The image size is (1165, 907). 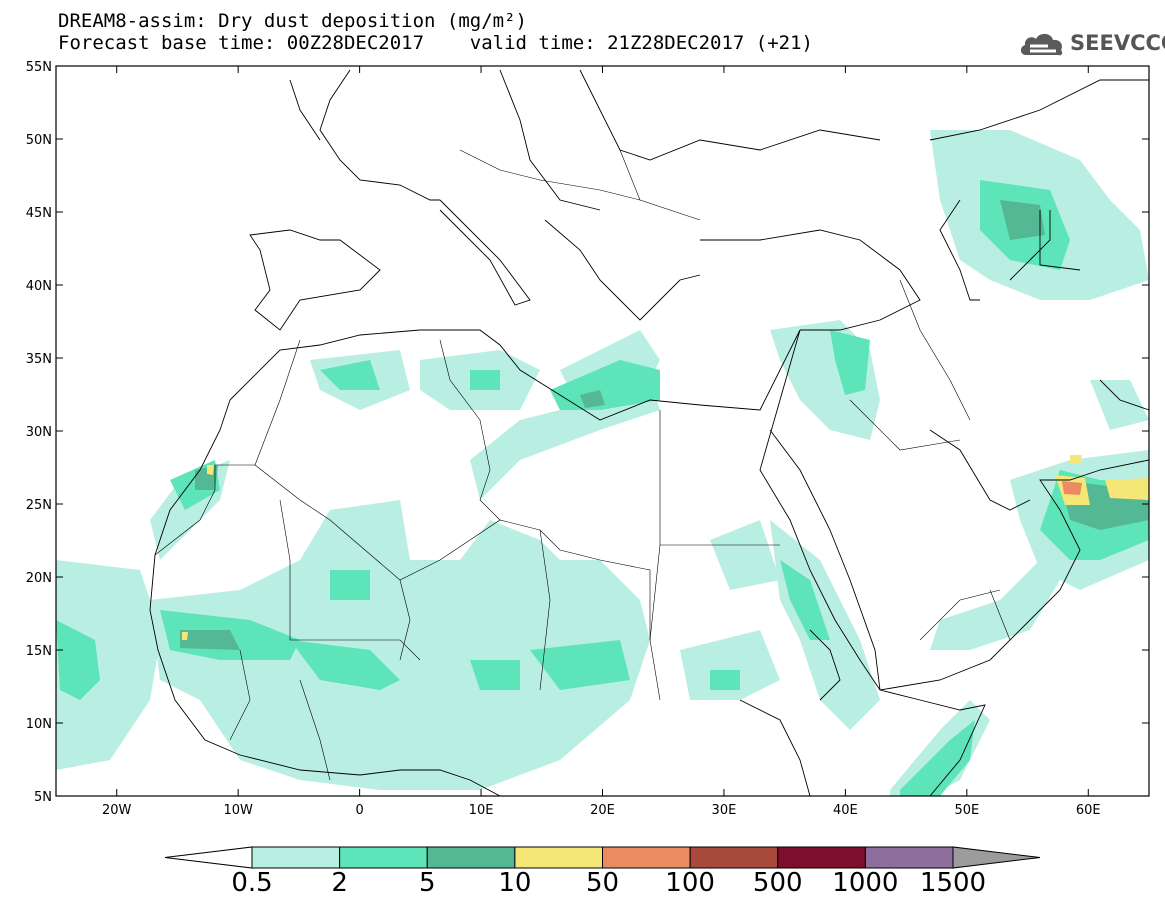 What do you see at coordinates (602, 810) in the screenshot?
I see `lon-tick-label: 20E` at bounding box center [602, 810].